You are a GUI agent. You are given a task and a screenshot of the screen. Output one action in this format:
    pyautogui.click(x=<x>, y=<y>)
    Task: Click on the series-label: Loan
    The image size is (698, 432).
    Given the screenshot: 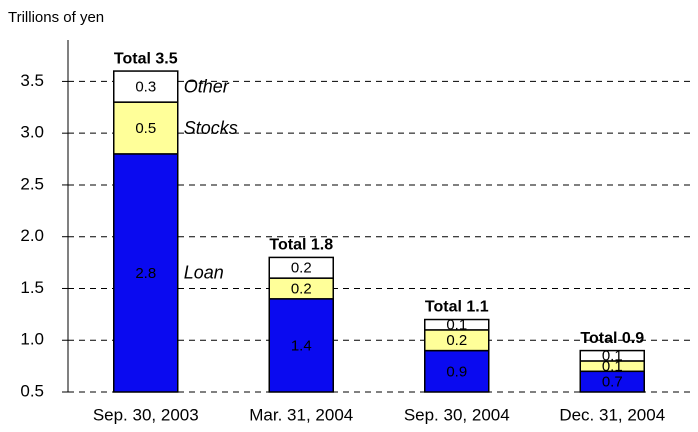 What is the action you would take?
    pyautogui.click(x=204, y=273)
    